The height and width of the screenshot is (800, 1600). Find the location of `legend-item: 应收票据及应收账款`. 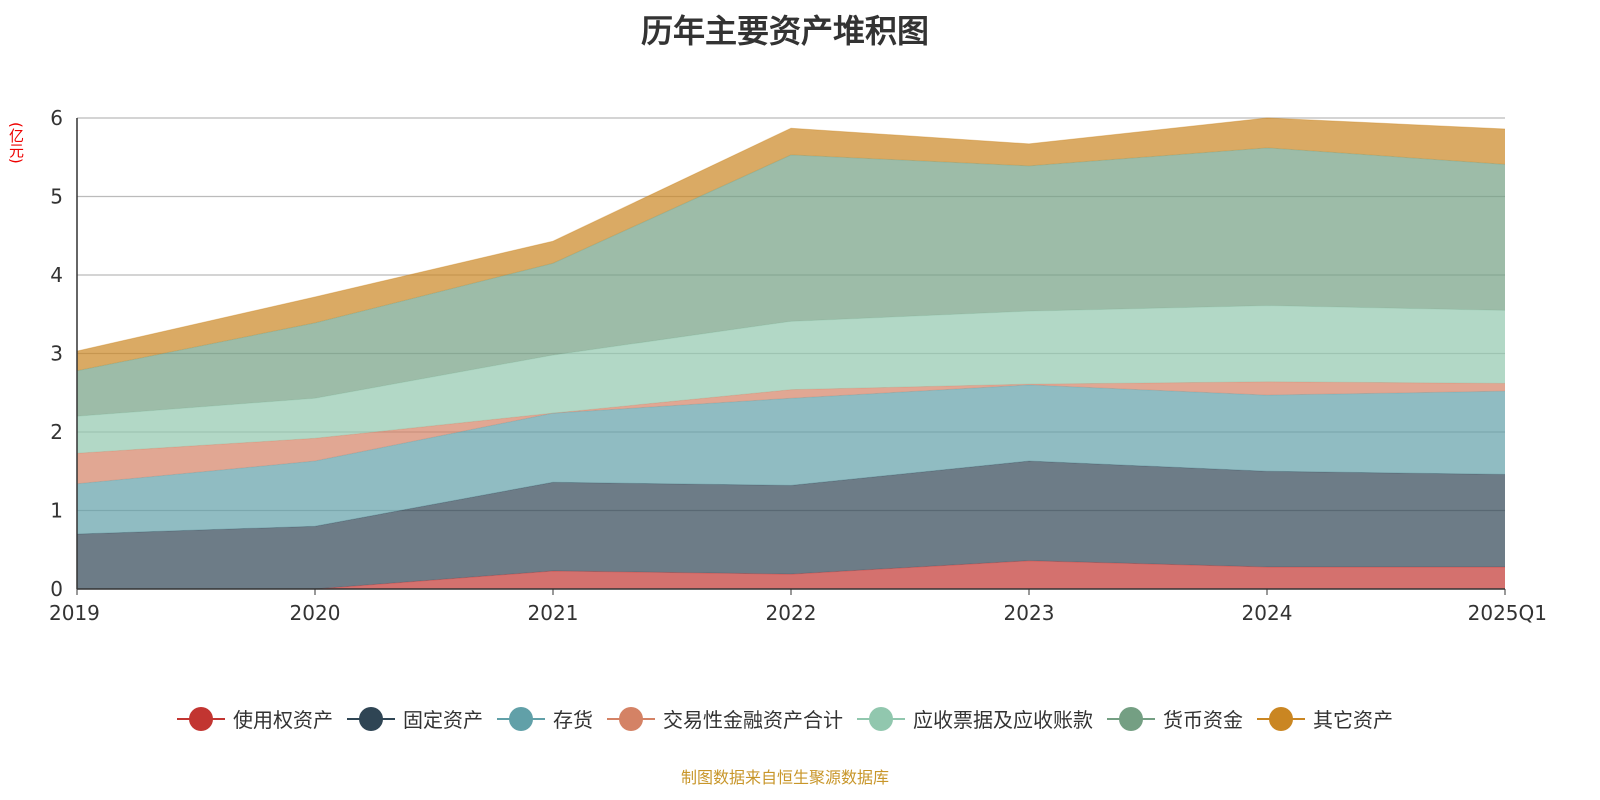

legend-item: 应收票据及应收账款 is located at coordinates (975, 718).